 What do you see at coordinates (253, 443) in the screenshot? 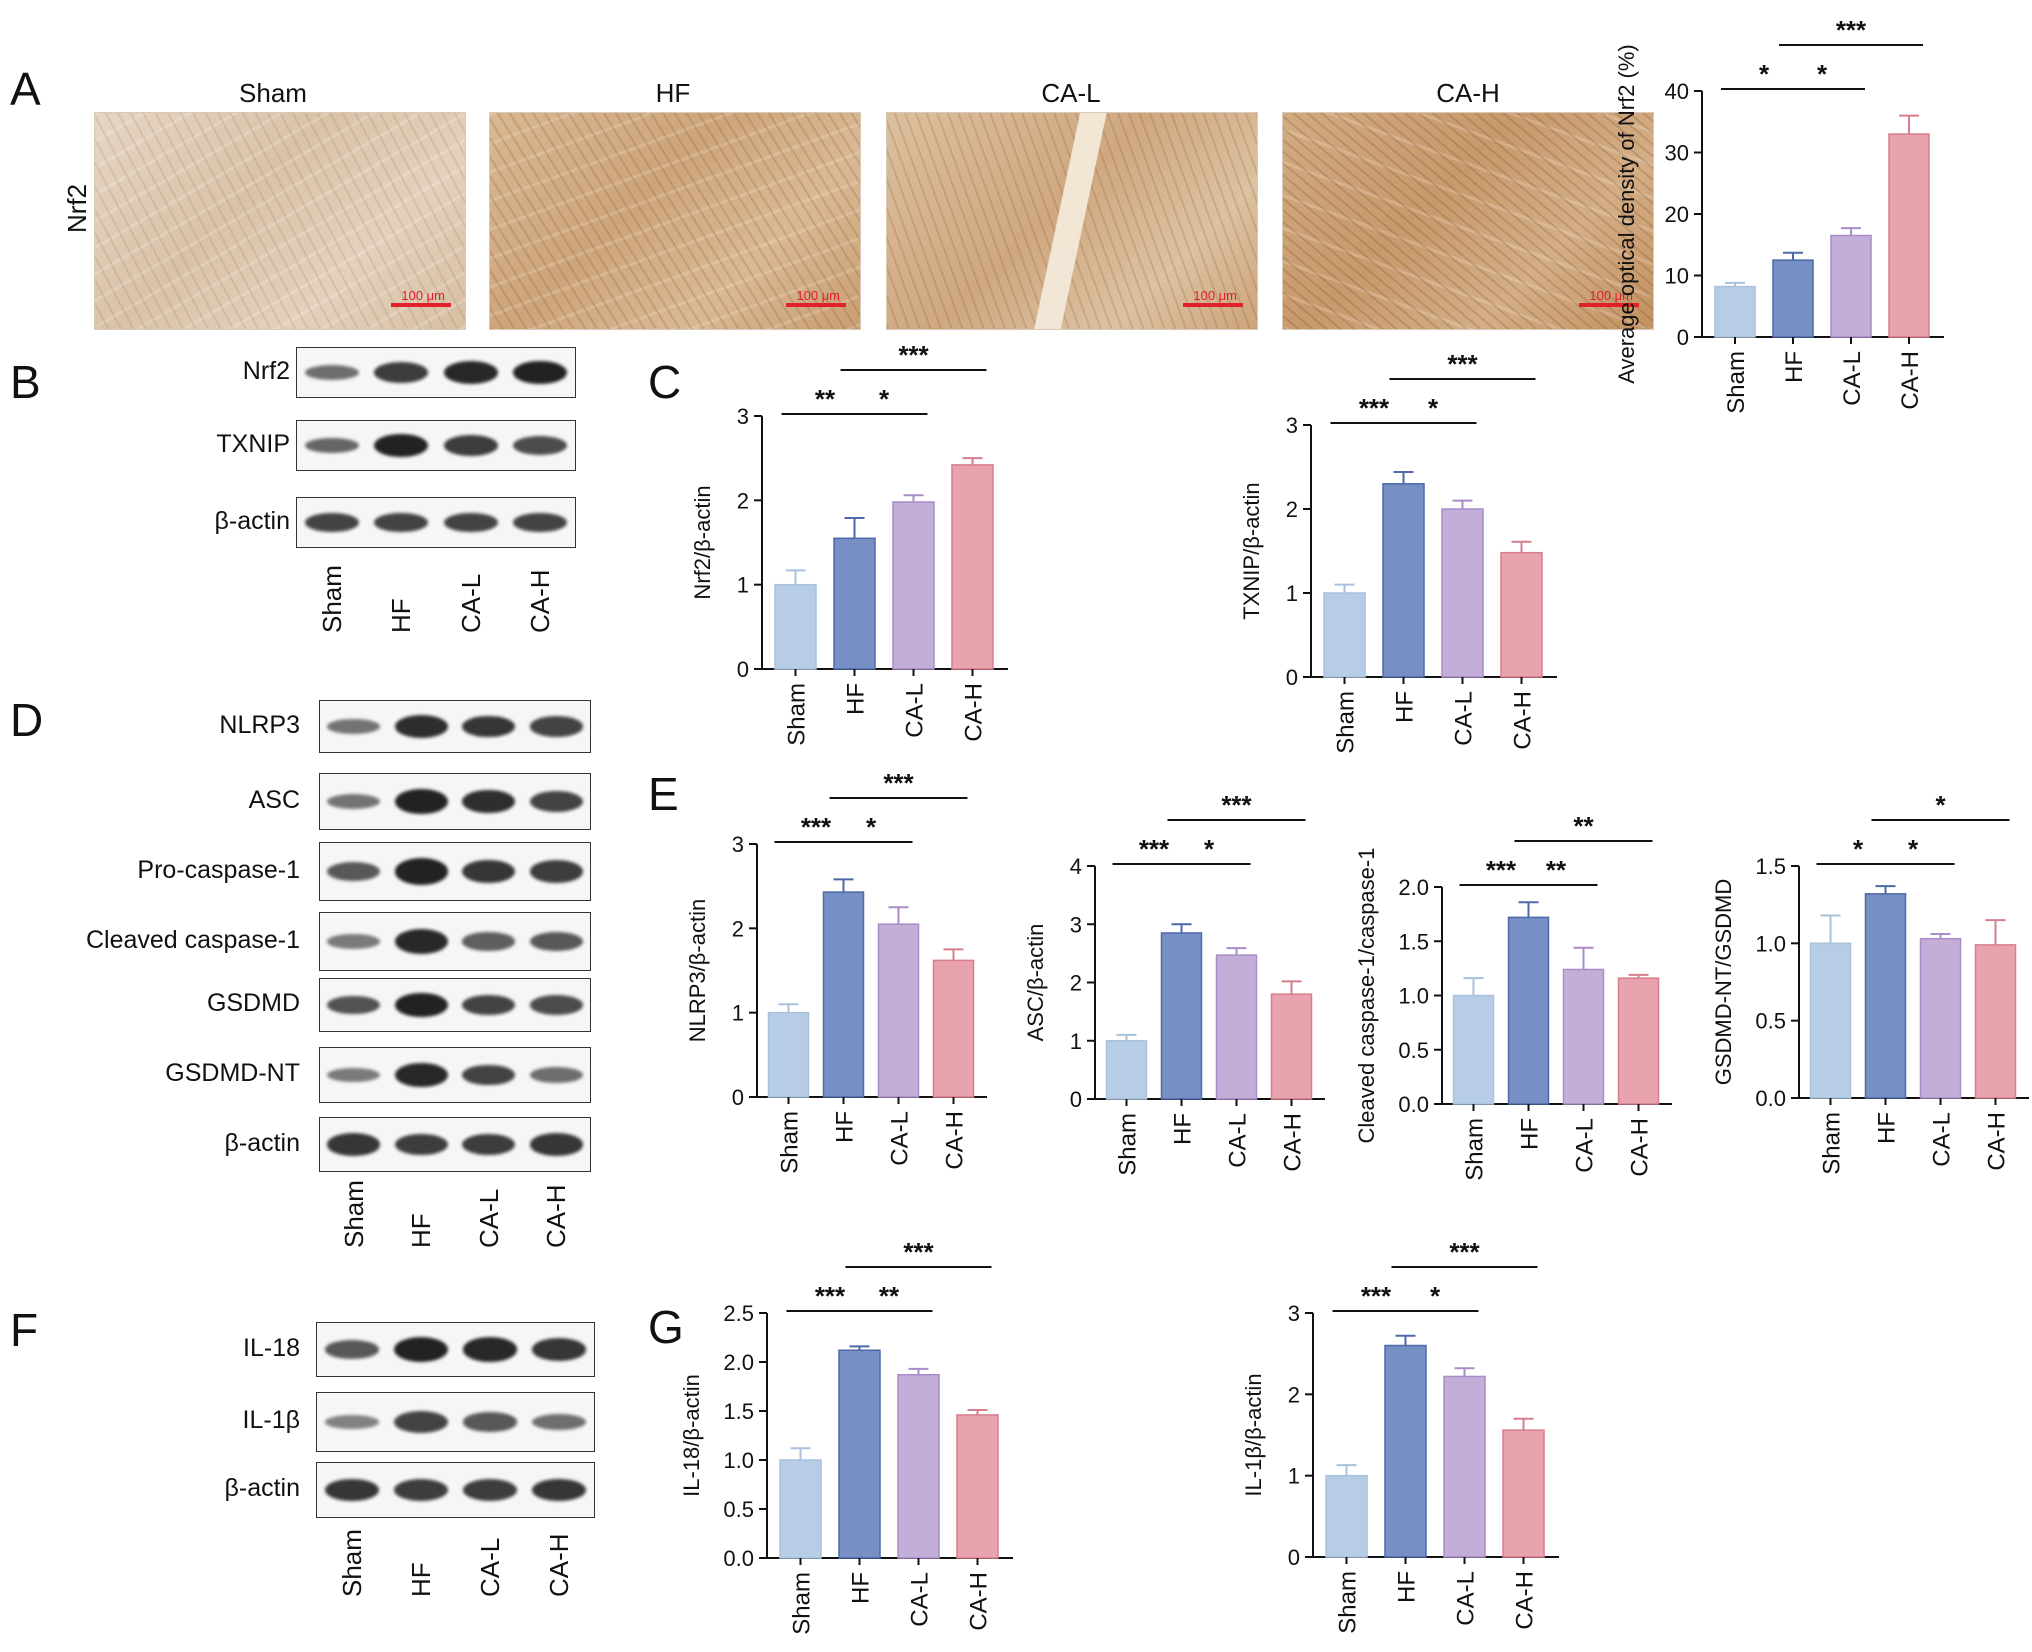
I see `blot-row-label: TXNIP` at bounding box center [253, 443].